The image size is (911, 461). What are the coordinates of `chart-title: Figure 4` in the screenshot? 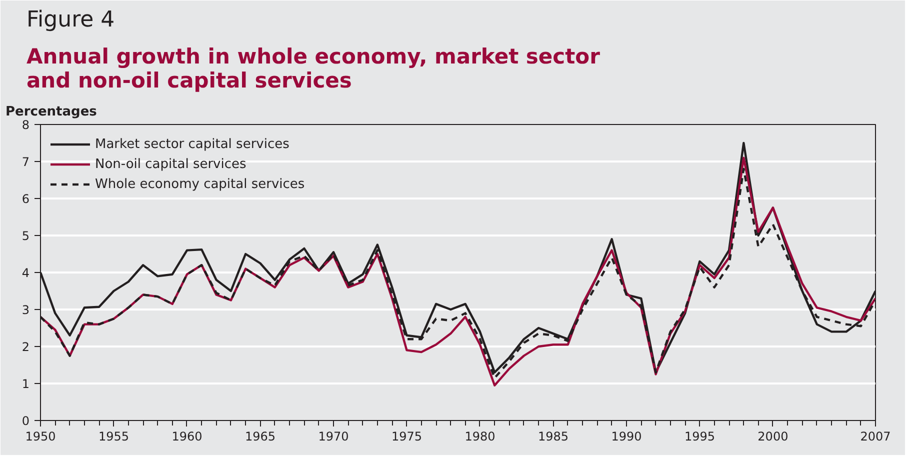 It's located at (70, 20).